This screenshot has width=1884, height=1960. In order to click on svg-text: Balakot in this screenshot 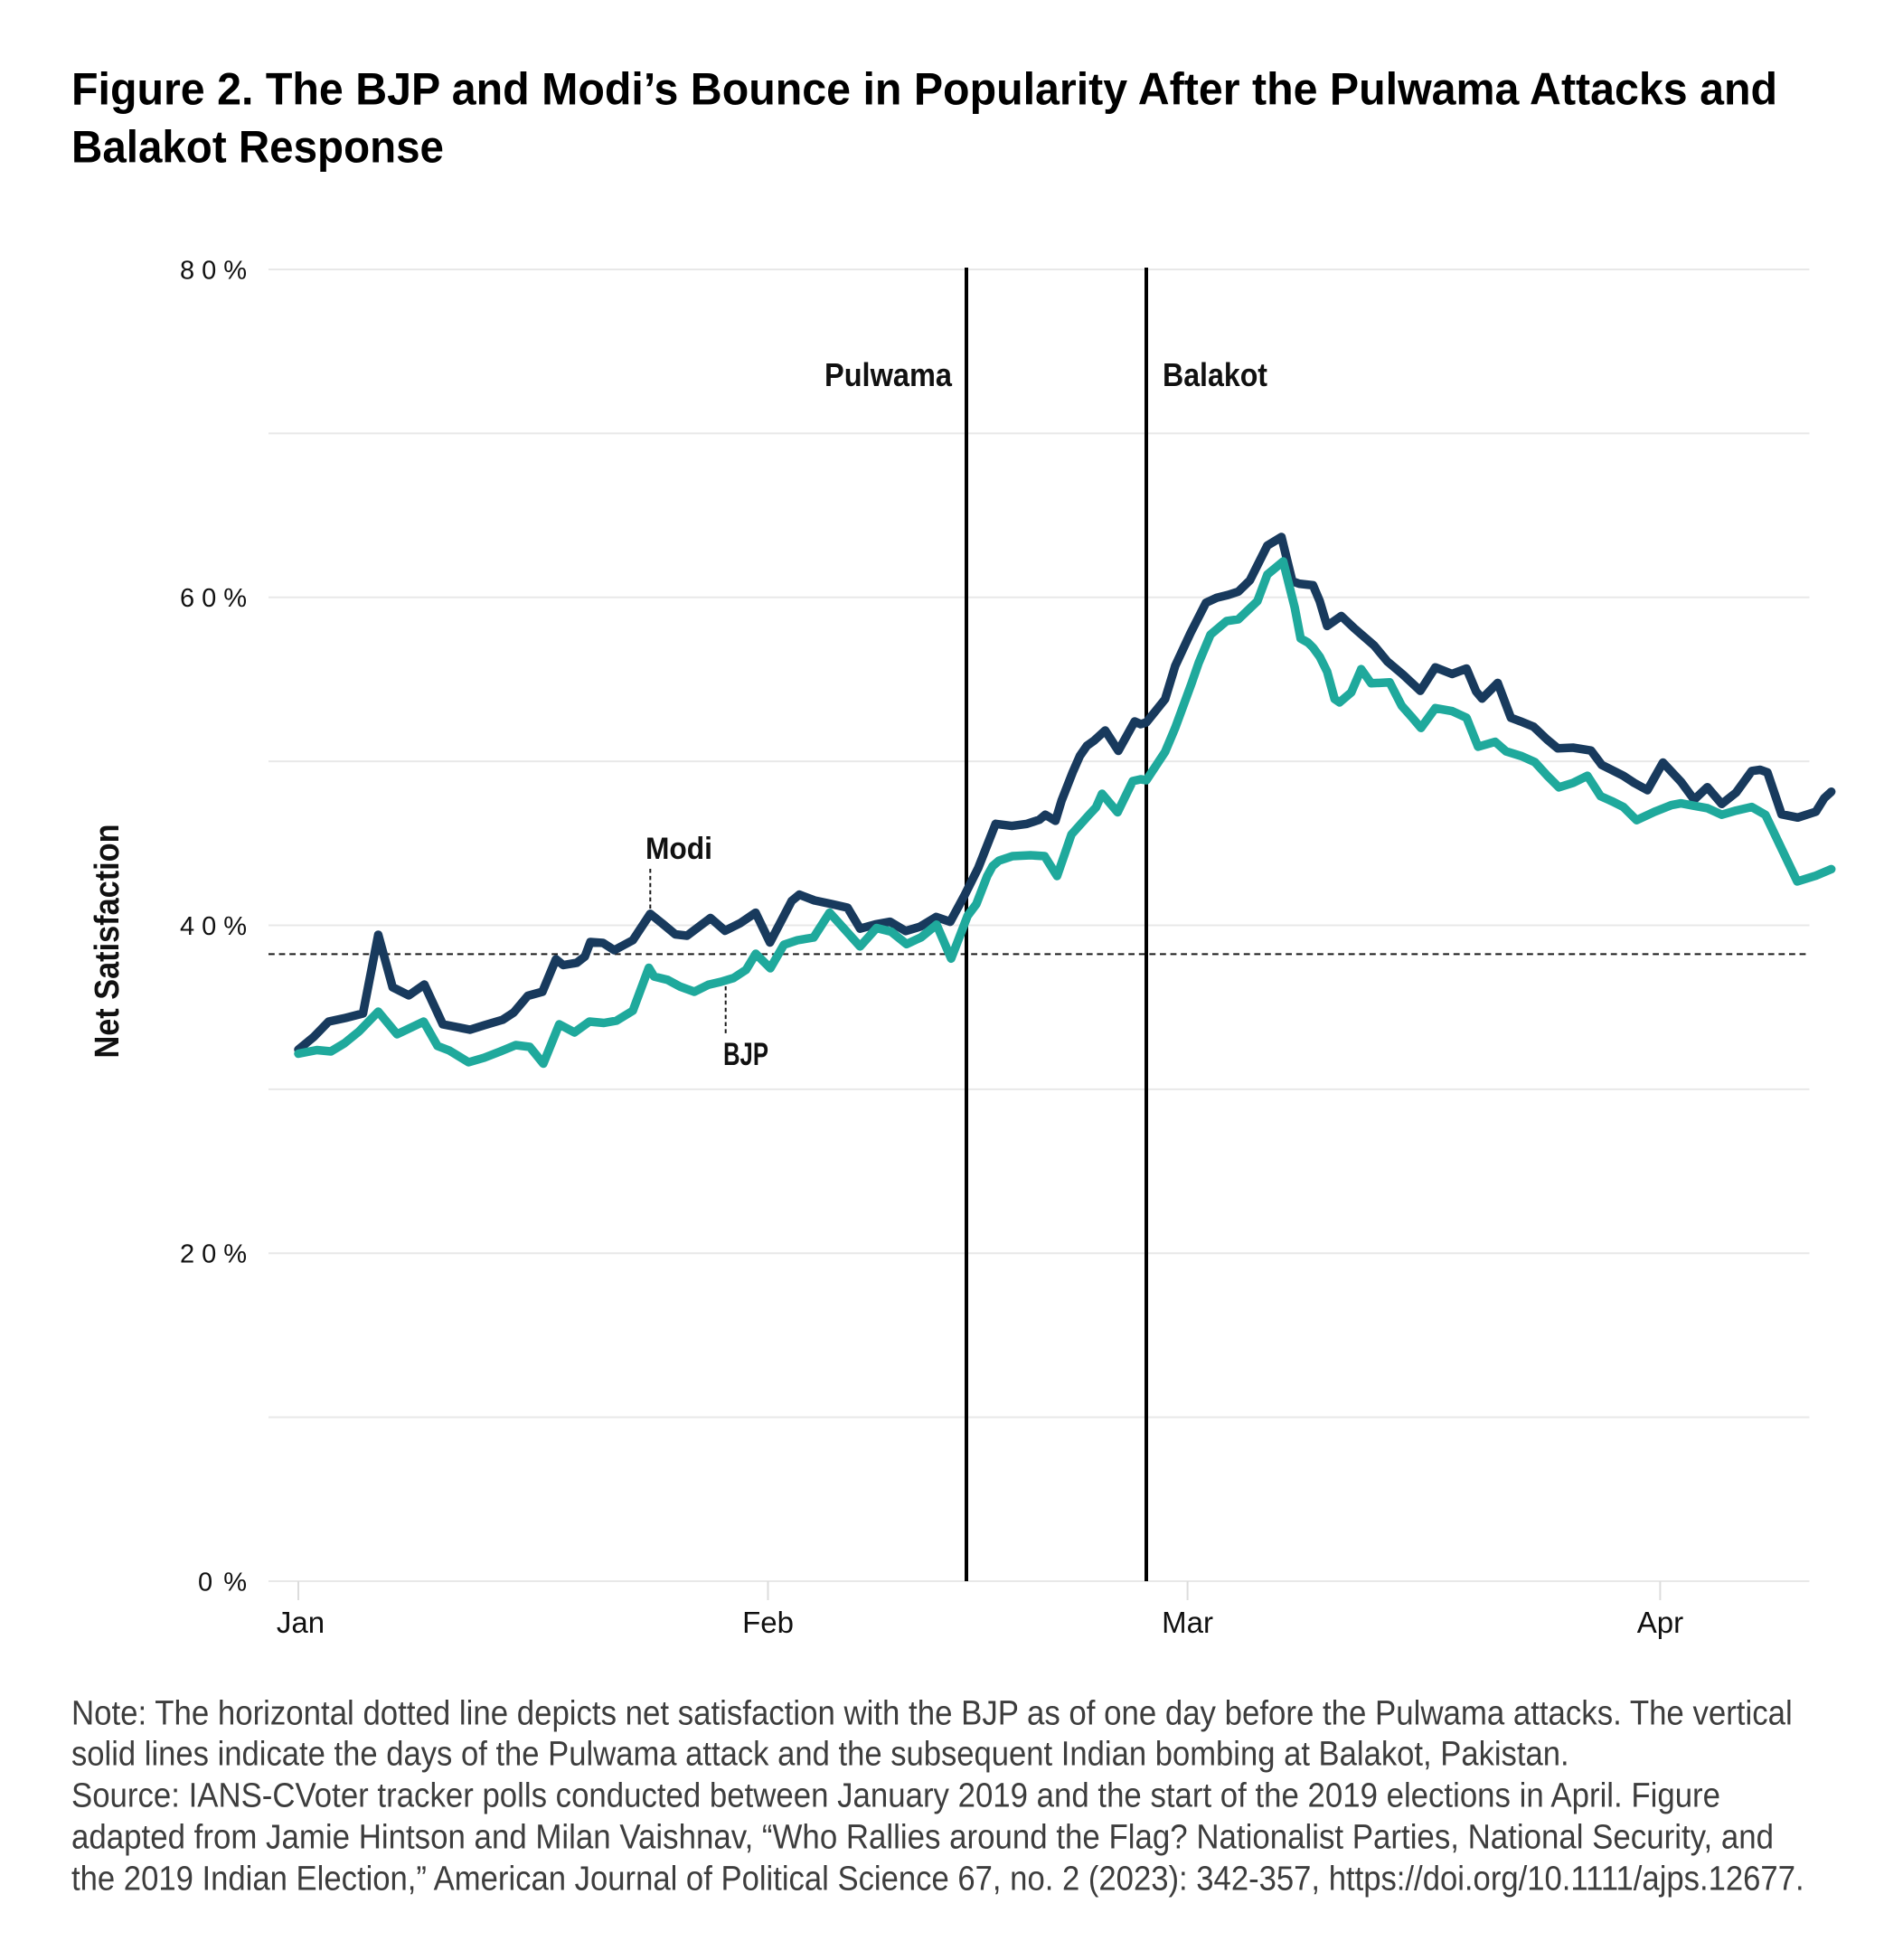, I will do `click(1215, 374)`.